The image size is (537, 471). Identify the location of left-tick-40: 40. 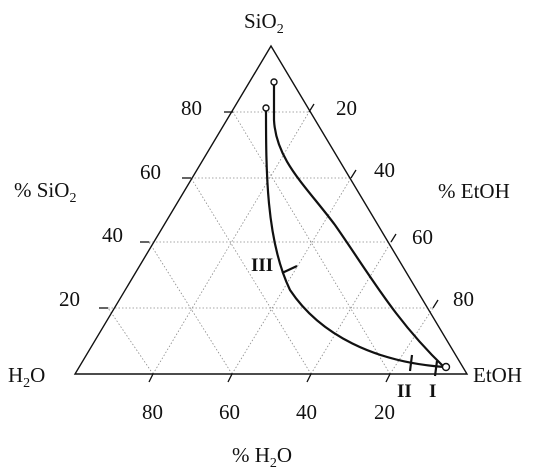
(112, 235).